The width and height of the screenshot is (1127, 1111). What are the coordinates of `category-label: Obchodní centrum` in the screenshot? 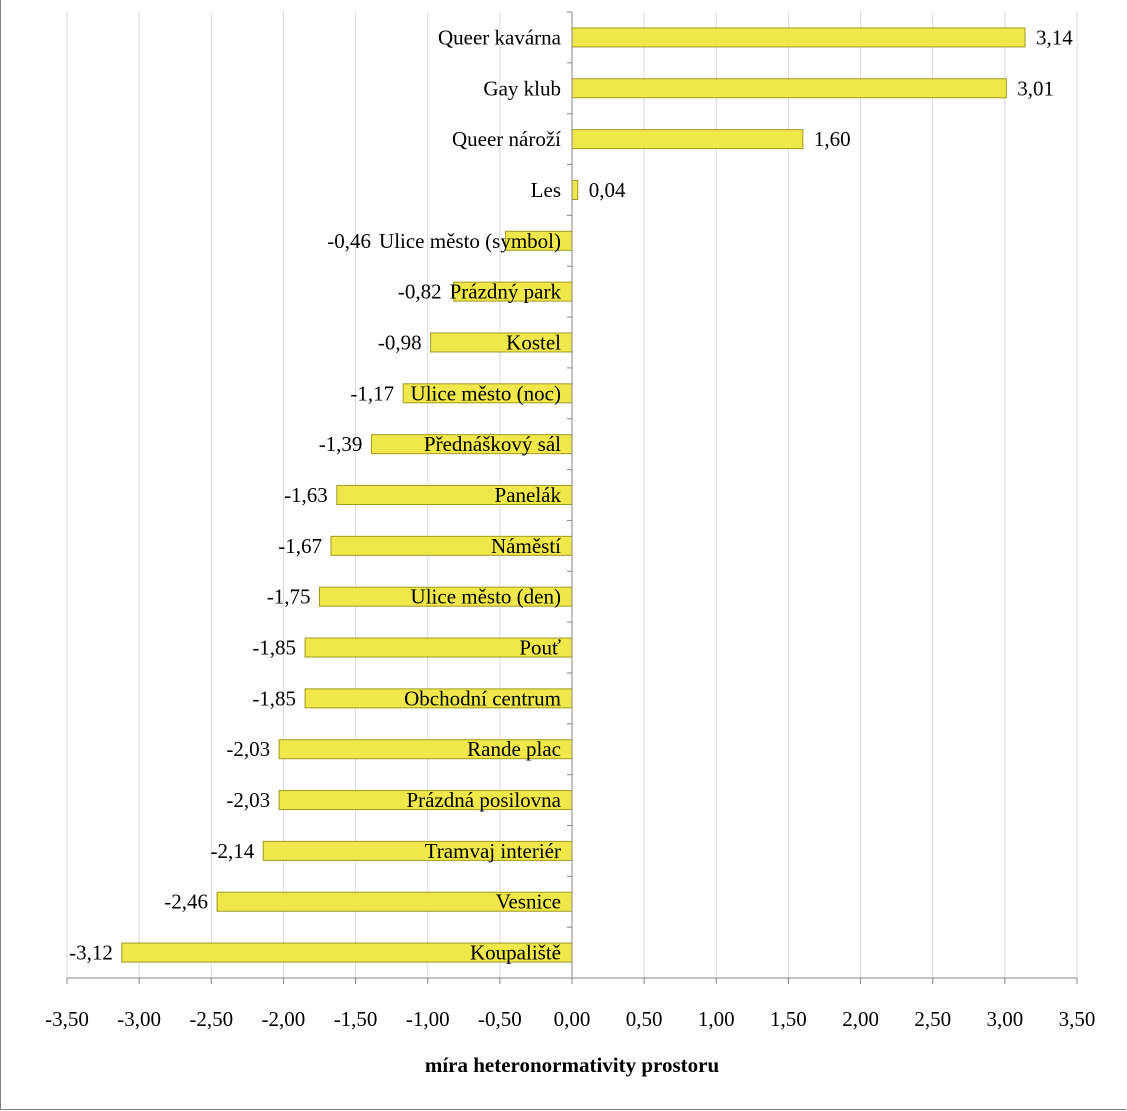 It's located at (482, 698).